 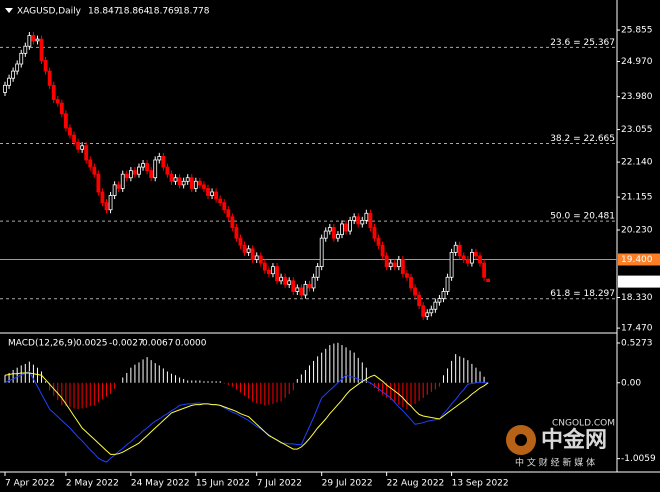 What do you see at coordinates (637, 97) in the screenshot?
I see `y-tick-label: 23.980` at bounding box center [637, 97].